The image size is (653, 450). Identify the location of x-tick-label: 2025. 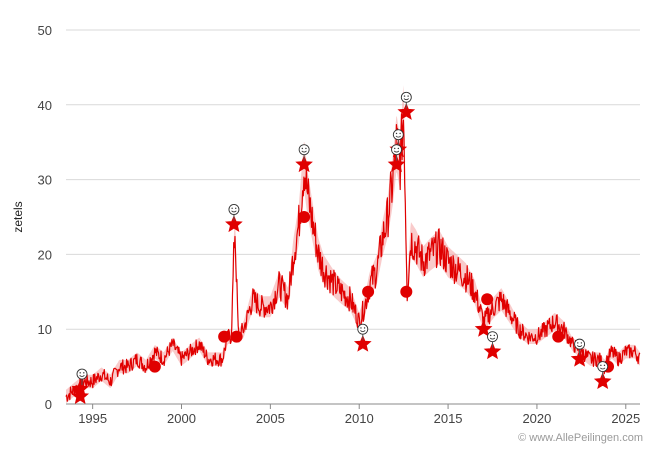
(625, 418).